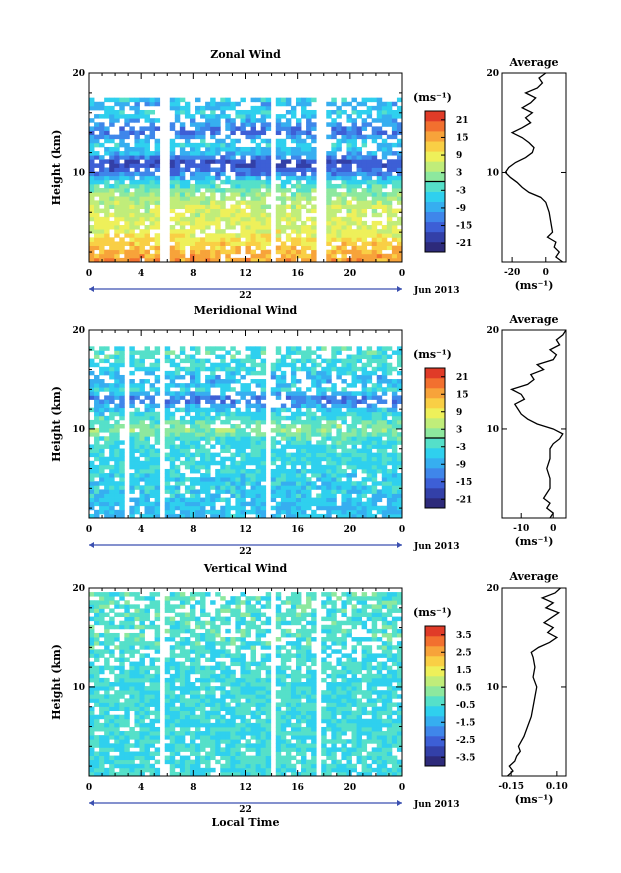 The height and width of the screenshot is (873, 621). I want to click on colorbar-tick-label: -15, so click(464, 227).